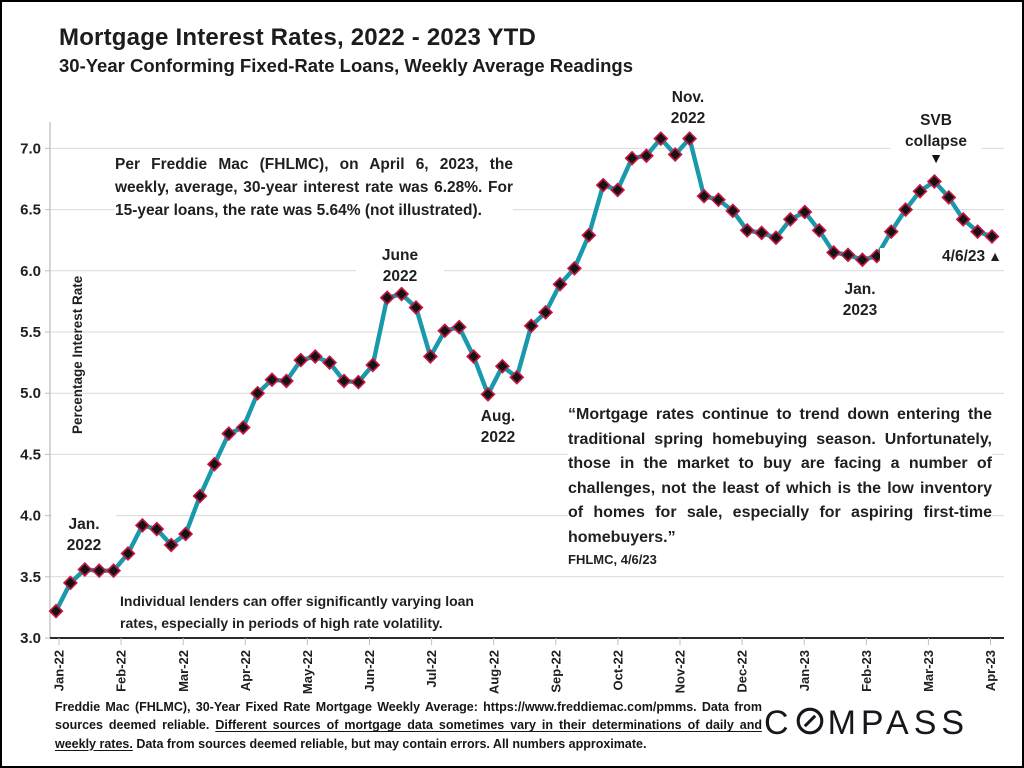  What do you see at coordinates (860, 300) in the screenshot?
I see `annotation-jan-2023: Jan. 2023` at bounding box center [860, 300].